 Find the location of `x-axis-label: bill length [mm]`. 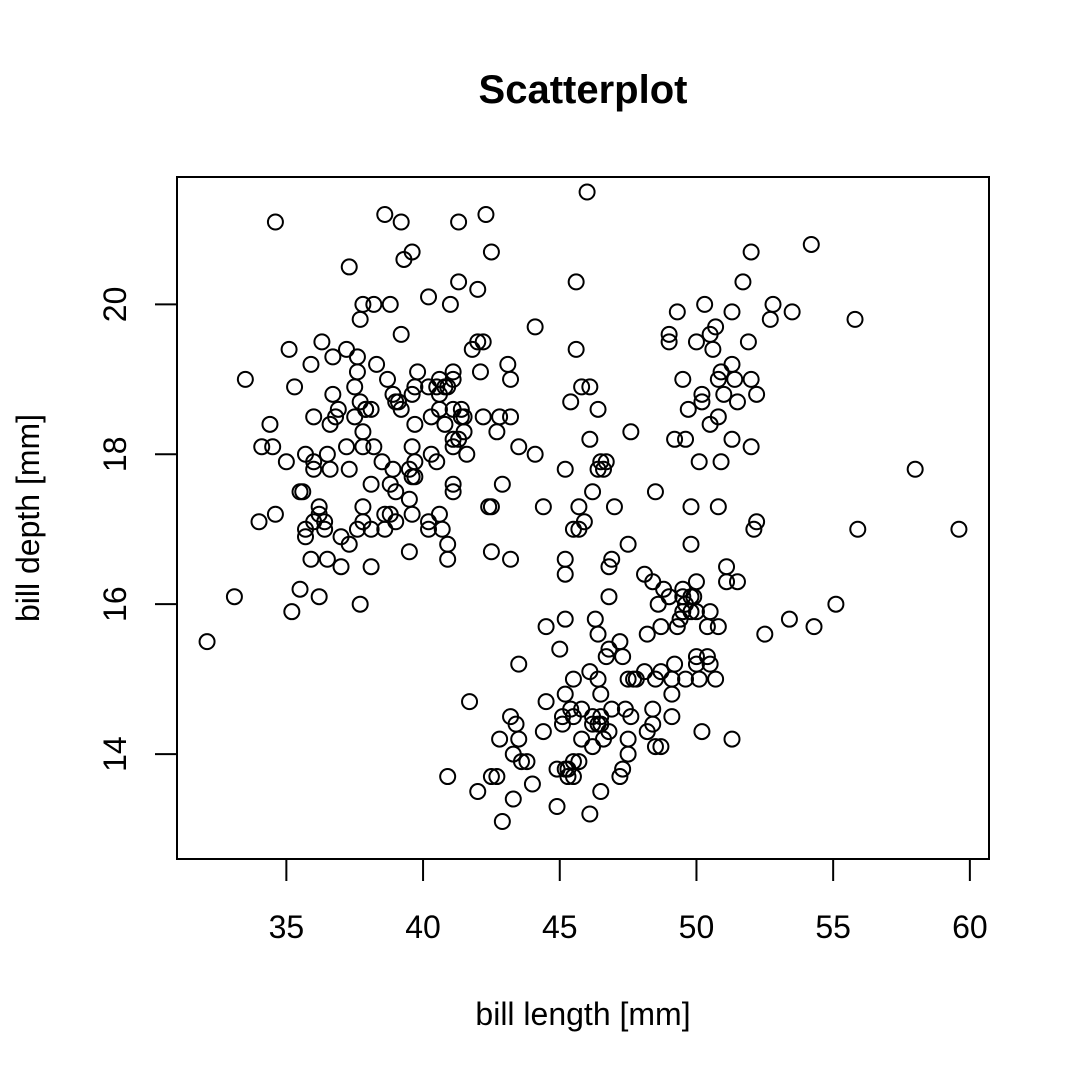

x-axis-label: bill length [mm] is located at coordinates (582, 1014).